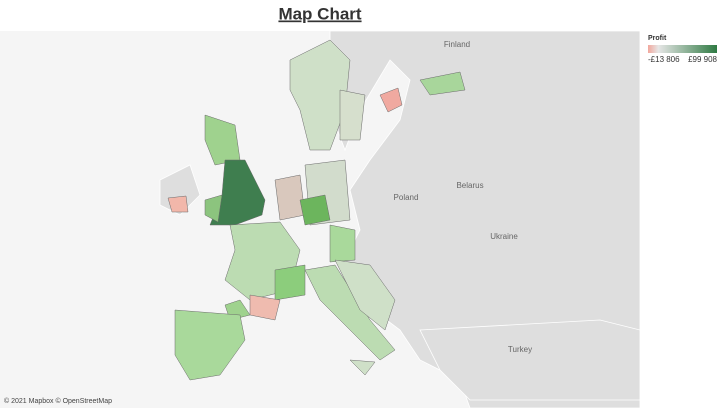 The image size is (720, 413). Describe the element at coordinates (664, 59) in the screenshot. I see `legend-min: -£13 806` at that location.